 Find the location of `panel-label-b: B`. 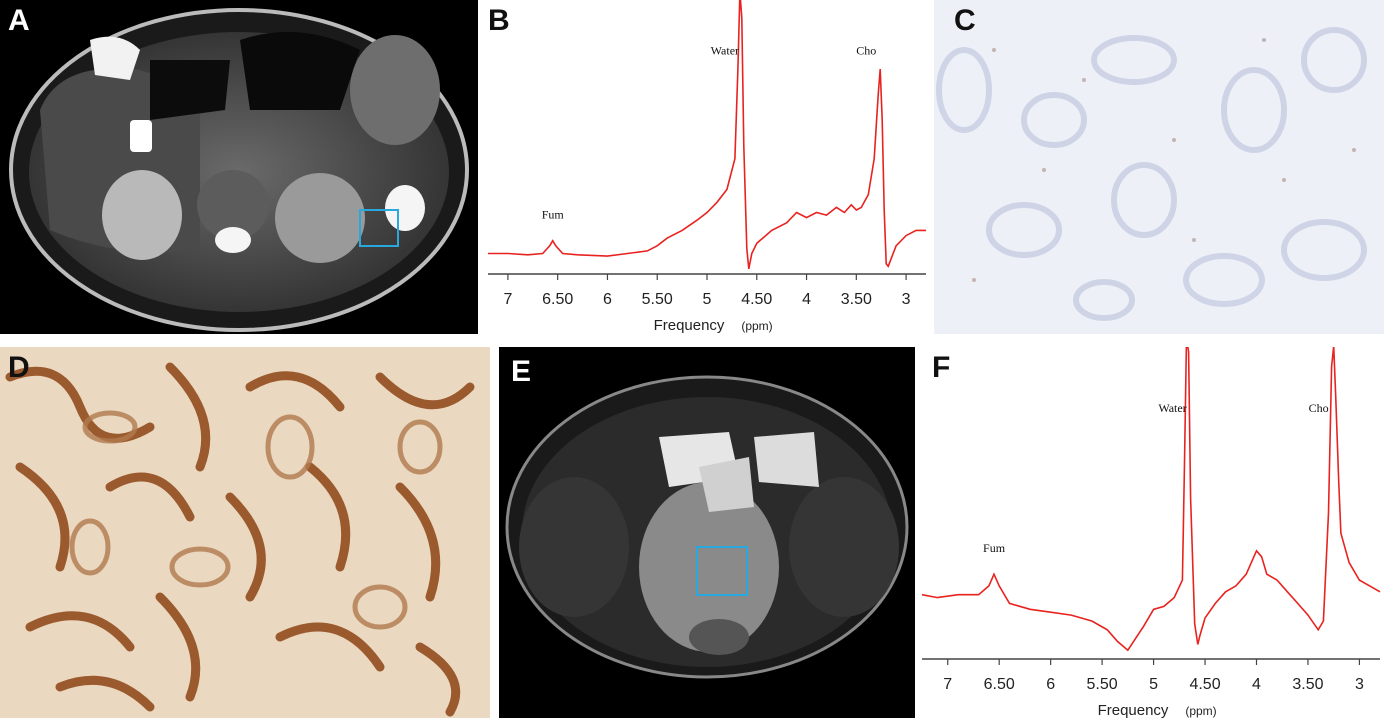

panel-label-b: B is located at coordinates (499, 20).